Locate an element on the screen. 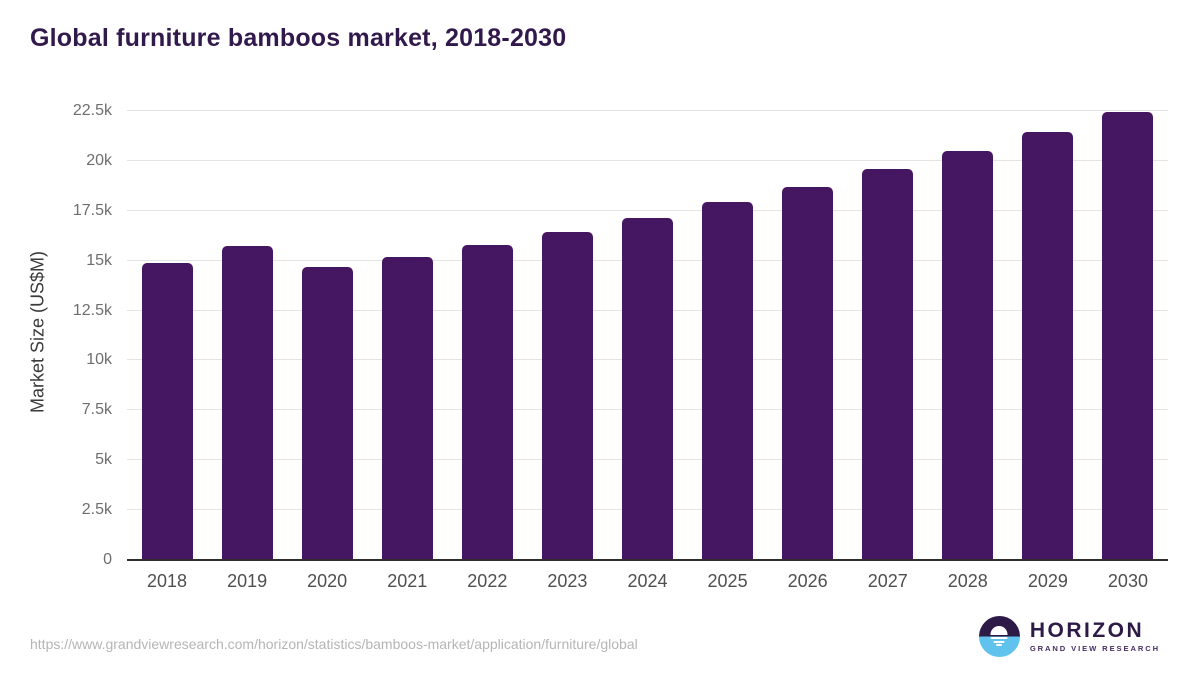 This screenshot has height=675, width=1200. x-tick-label-2028: 2028 is located at coordinates (967, 581).